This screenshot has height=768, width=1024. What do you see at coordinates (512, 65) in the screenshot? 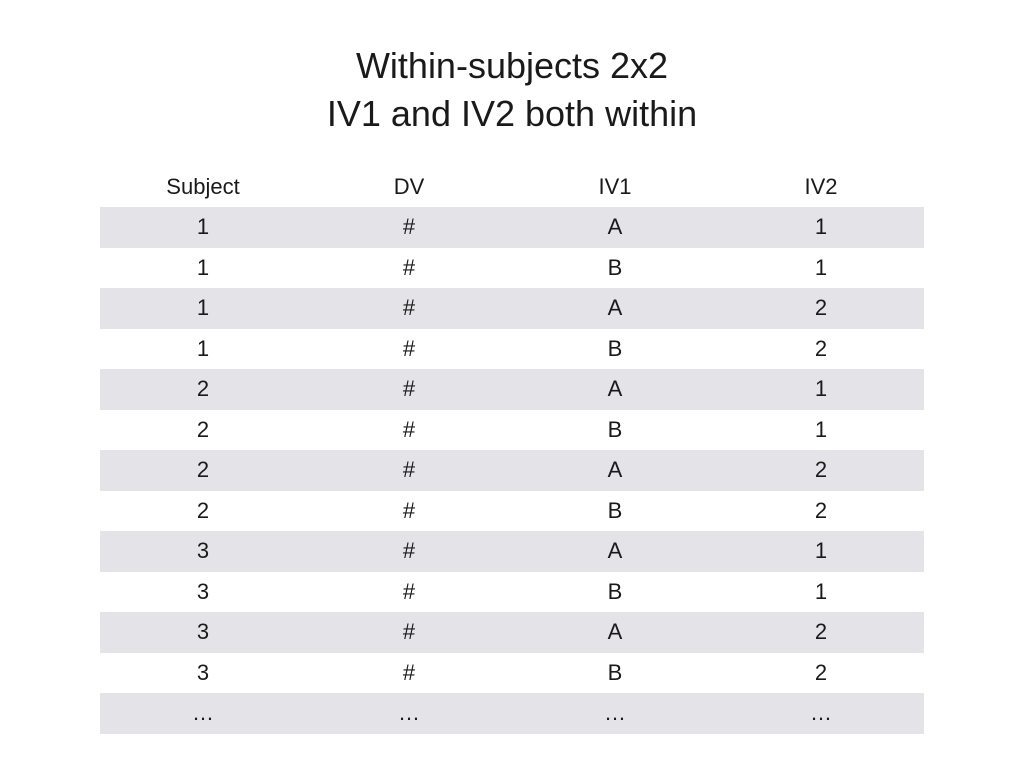
I see `title-line-1: Within-subjects 2x2` at bounding box center [512, 65].